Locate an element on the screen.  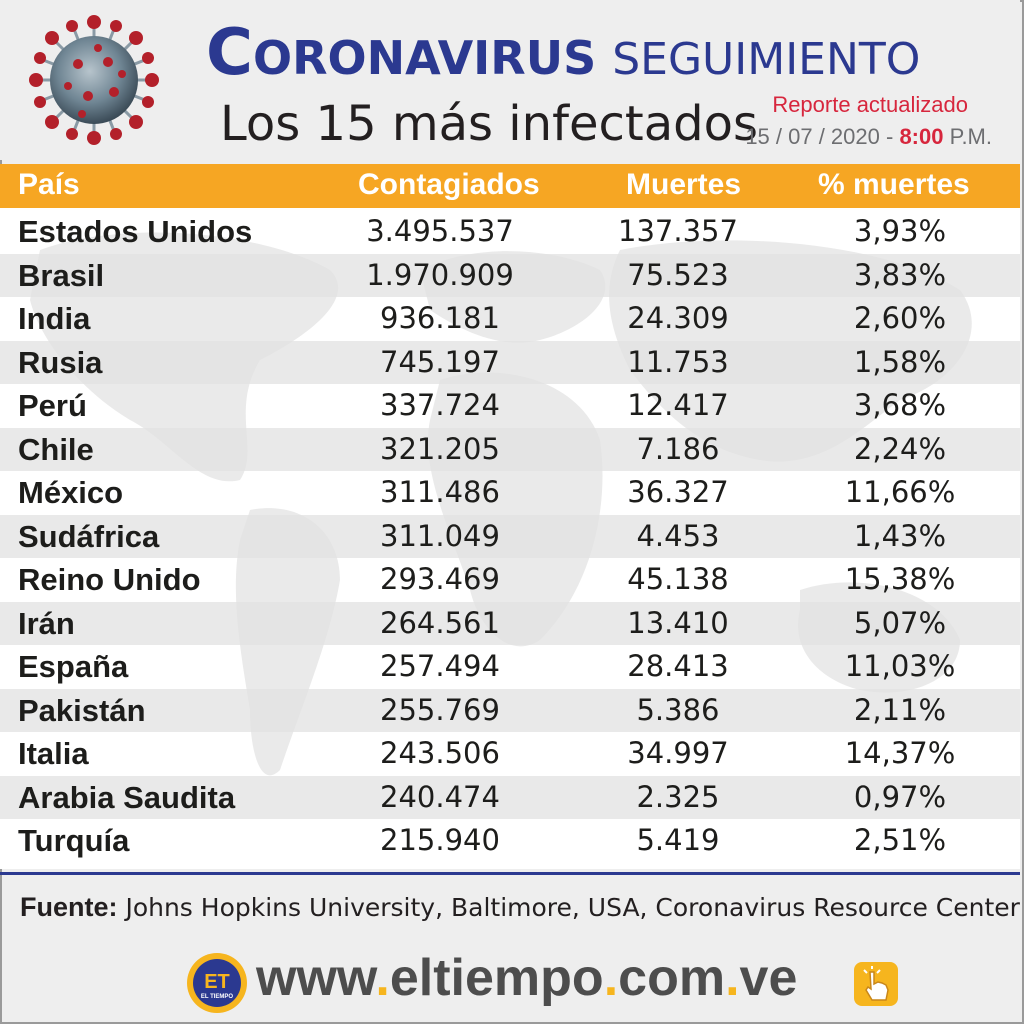
cell-death-pct: 2,11% is located at coordinates (900, 709).